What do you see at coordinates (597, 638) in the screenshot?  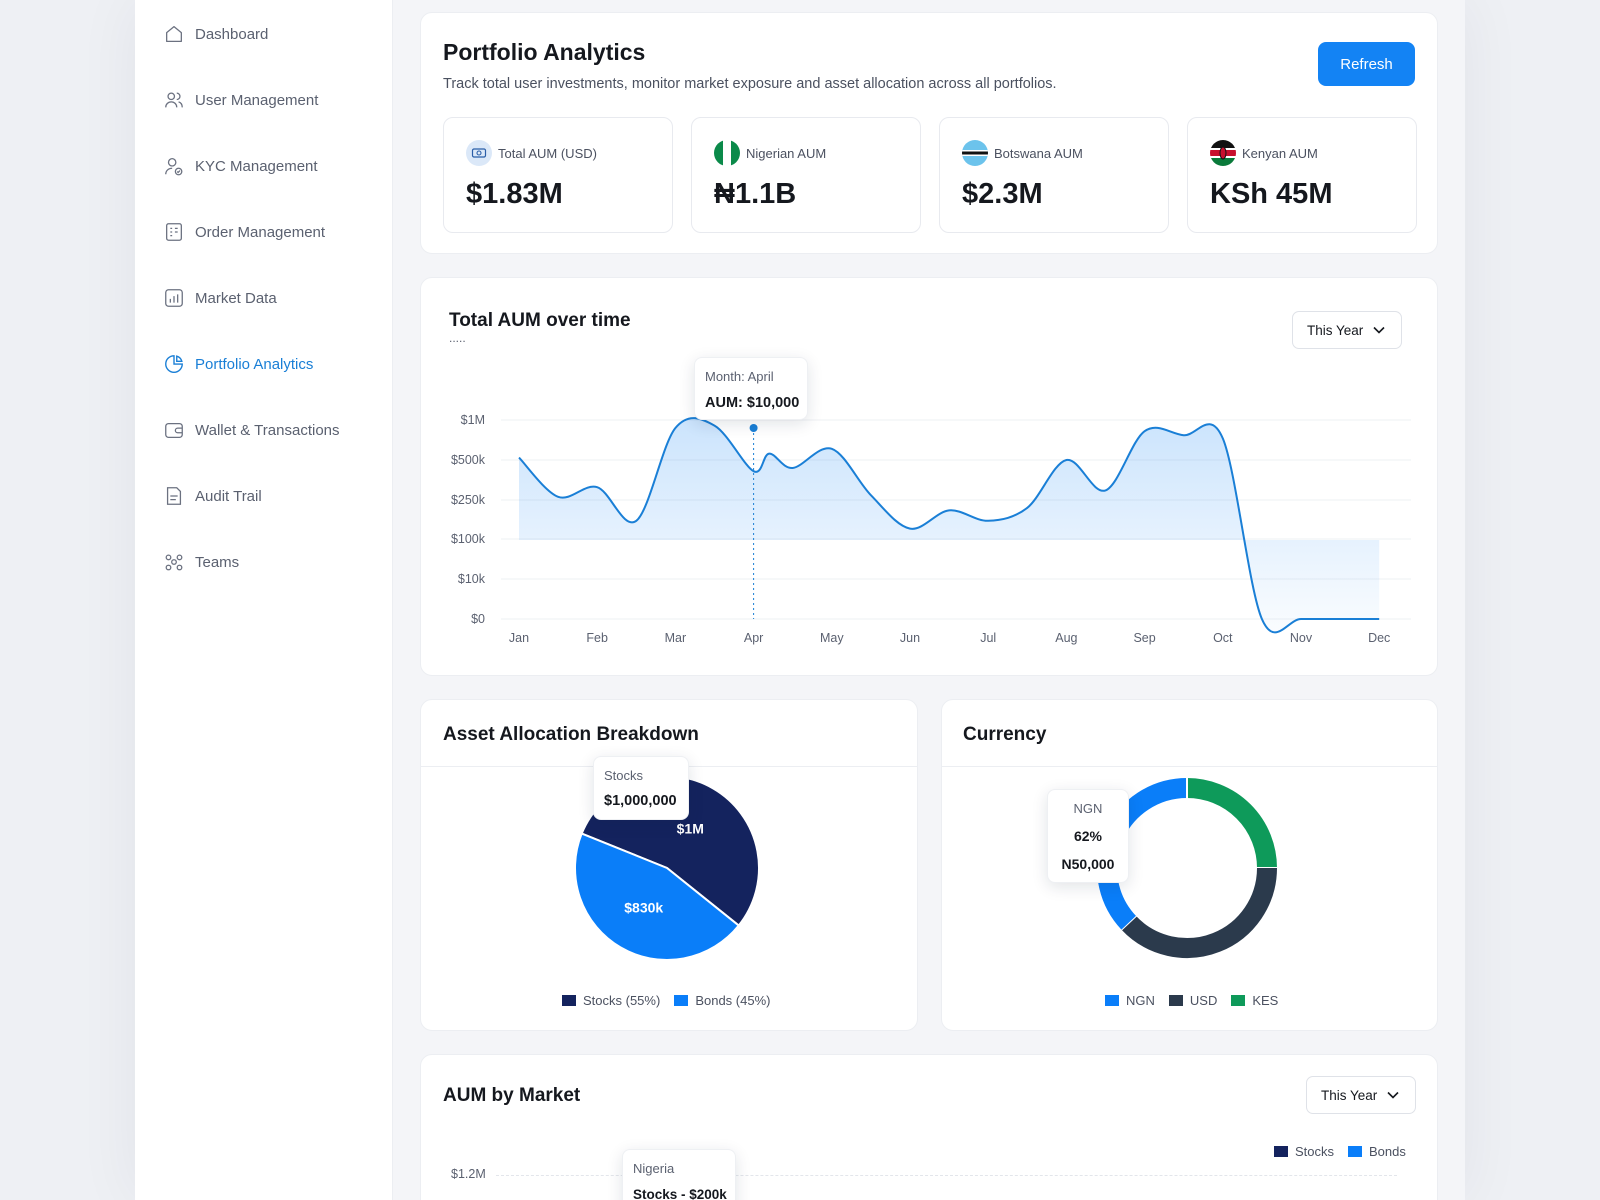 I see `x-tick-label: Feb` at bounding box center [597, 638].